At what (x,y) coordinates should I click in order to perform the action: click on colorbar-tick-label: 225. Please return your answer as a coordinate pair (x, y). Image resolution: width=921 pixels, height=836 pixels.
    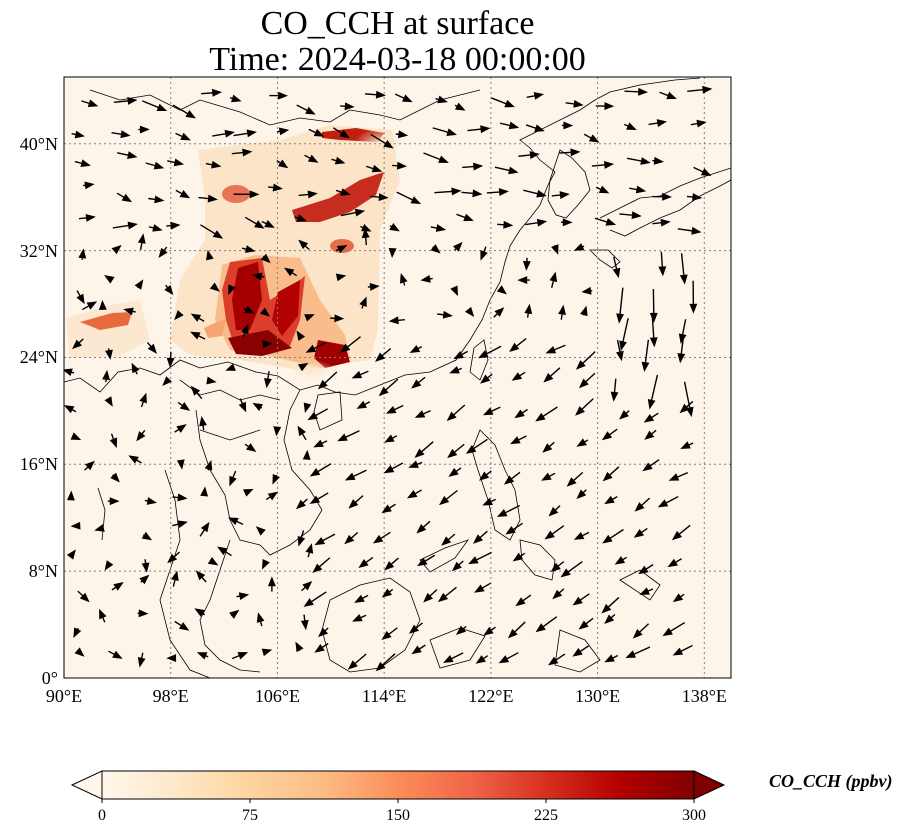
    Looking at the image, I should click on (546, 815).